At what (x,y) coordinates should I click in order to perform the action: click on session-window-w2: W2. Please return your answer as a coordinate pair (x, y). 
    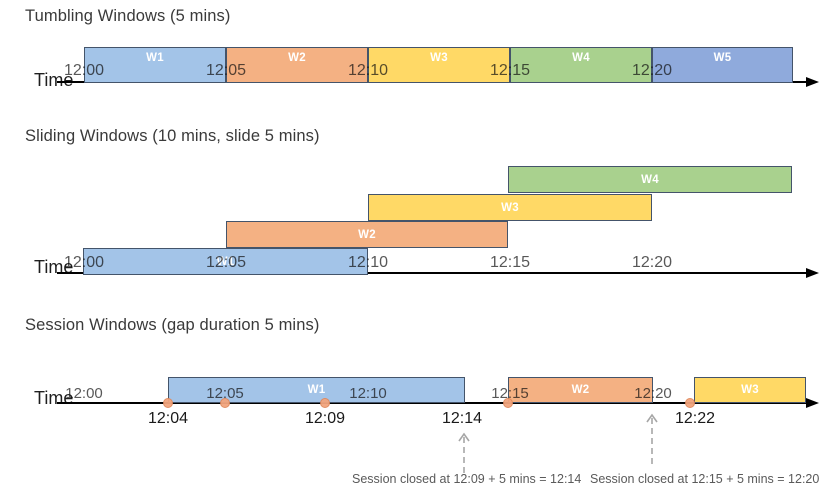
    Looking at the image, I should click on (580, 390).